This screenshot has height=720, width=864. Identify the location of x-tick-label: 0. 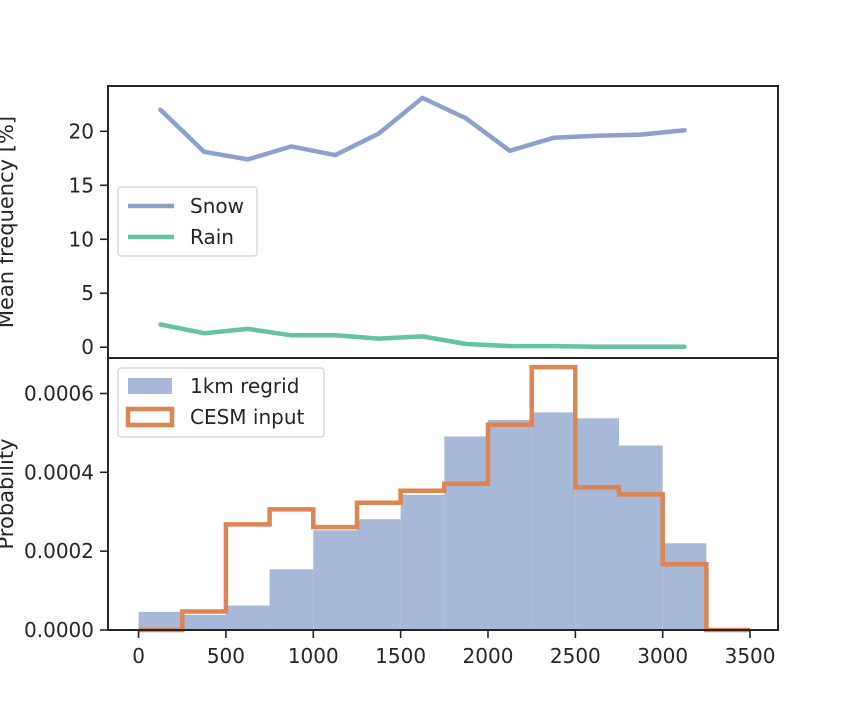
(138, 656).